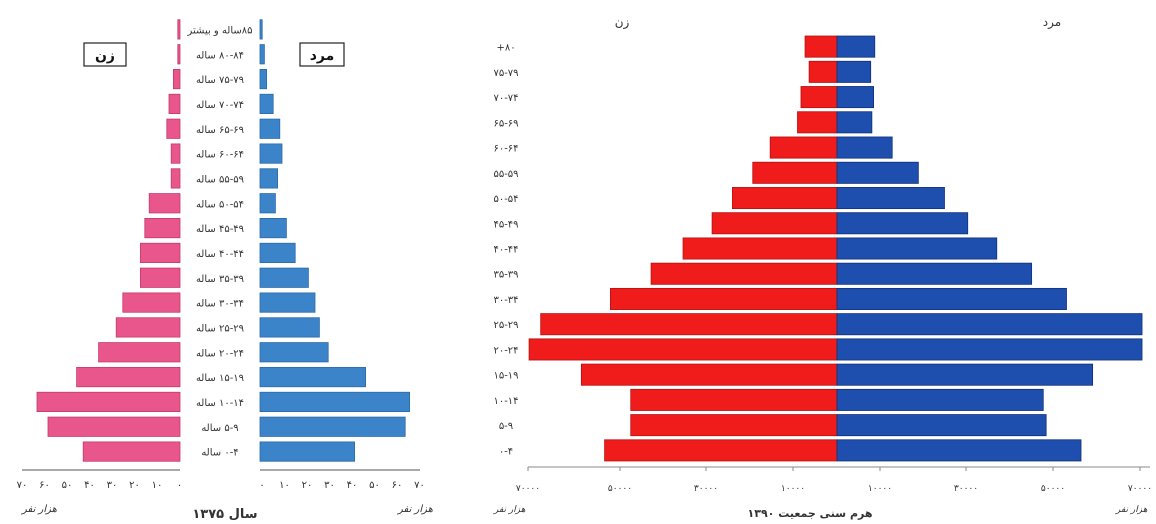  Describe the element at coordinates (38, 509) in the screenshot. I see `unit-label-1375-left: هزار نفر` at that location.